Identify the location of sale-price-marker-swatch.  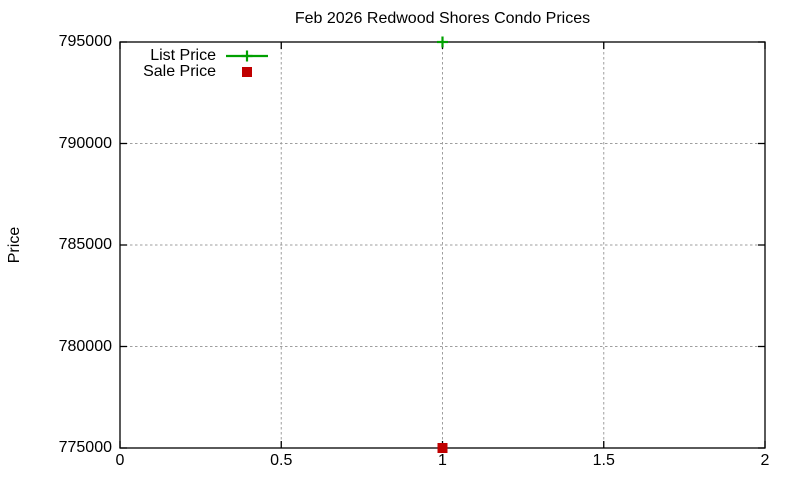
(247, 72).